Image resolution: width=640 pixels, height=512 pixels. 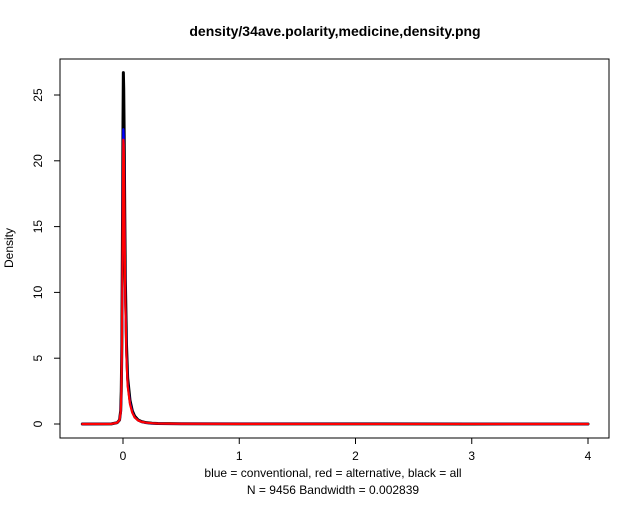 I want to click on y-tick-label: 5, so click(x=38, y=358).